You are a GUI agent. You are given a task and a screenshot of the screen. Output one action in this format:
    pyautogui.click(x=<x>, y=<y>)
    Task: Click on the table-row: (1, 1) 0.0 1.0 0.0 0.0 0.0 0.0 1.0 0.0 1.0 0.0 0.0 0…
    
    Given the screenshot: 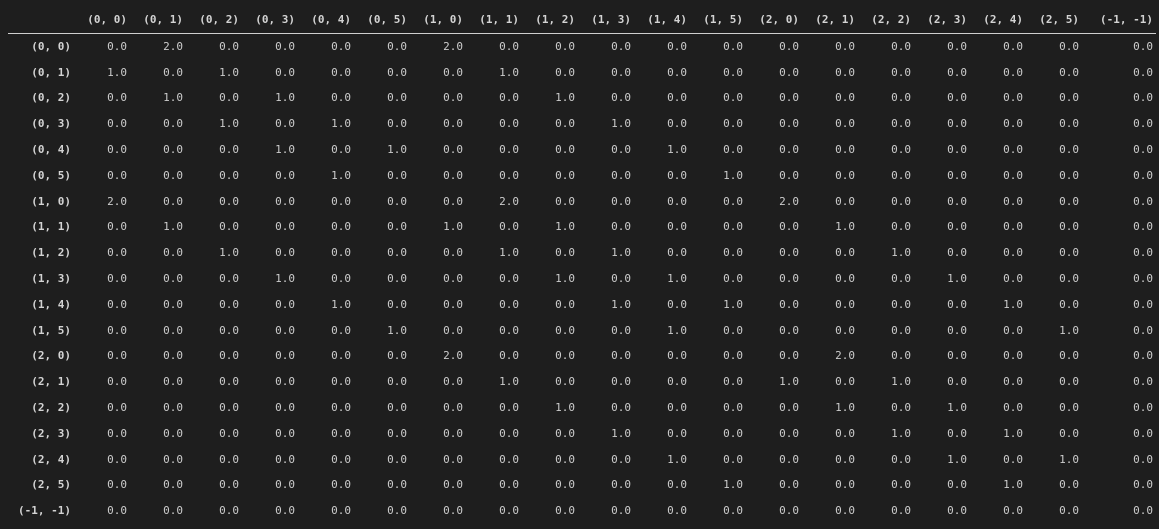 What is the action you would take?
    pyautogui.click(x=582, y=227)
    